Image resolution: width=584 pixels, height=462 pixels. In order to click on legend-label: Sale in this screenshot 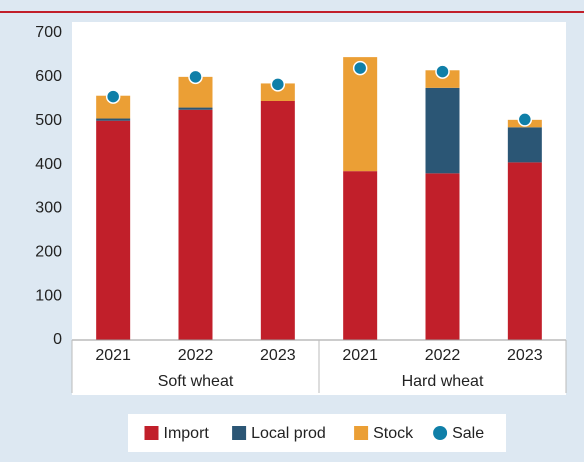, I will do `click(468, 433)`.